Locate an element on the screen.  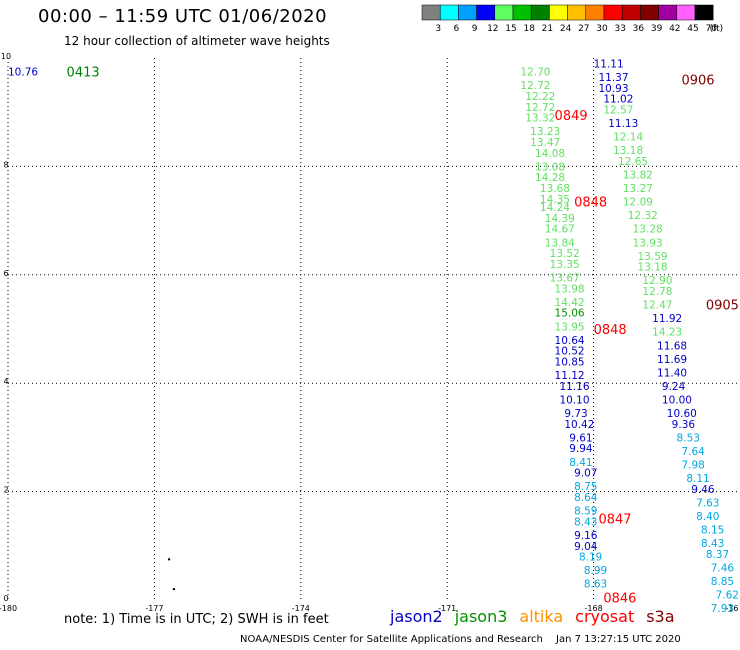
wave-height-value: 9.36 is located at coordinates (684, 425).